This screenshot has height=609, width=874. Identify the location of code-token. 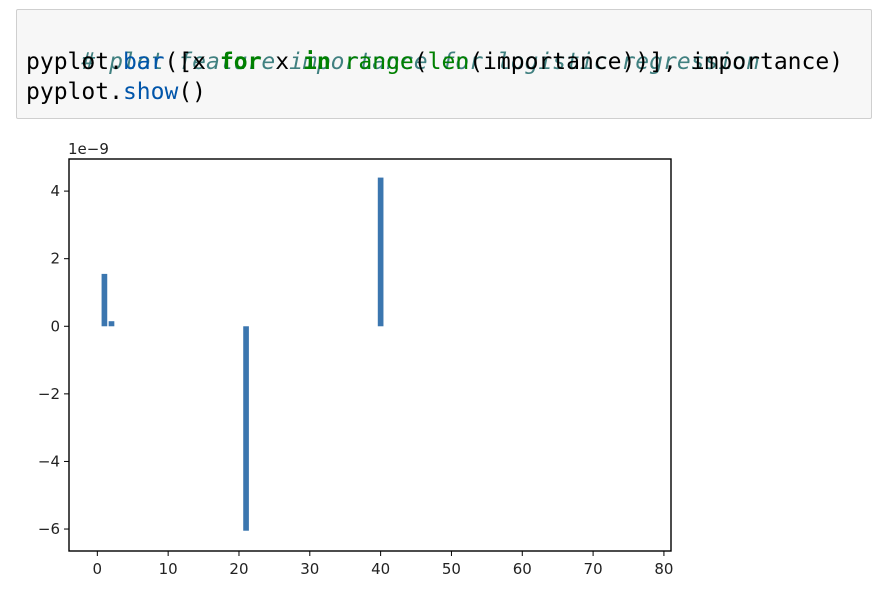
(338, 62).